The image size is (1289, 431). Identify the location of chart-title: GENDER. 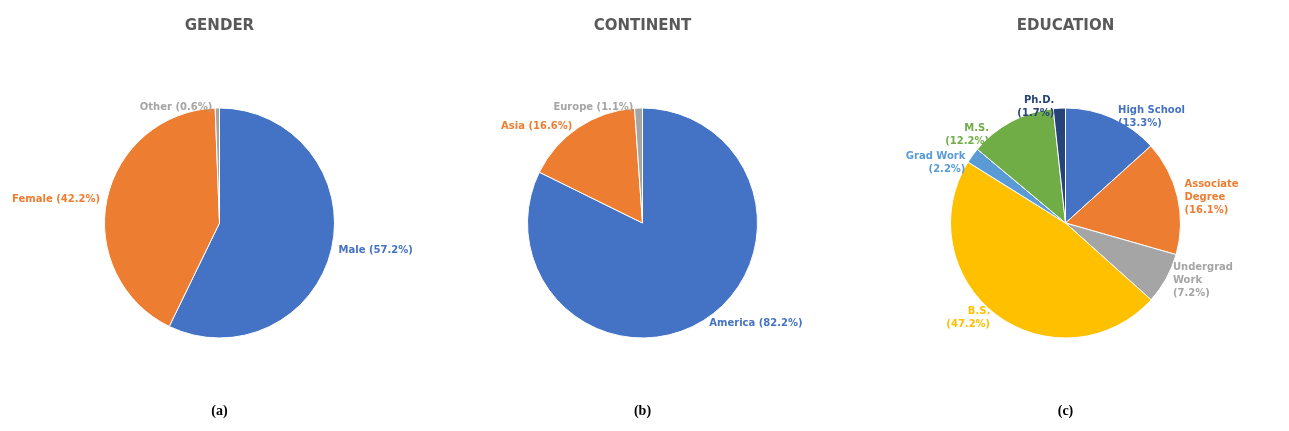
(219, 24).